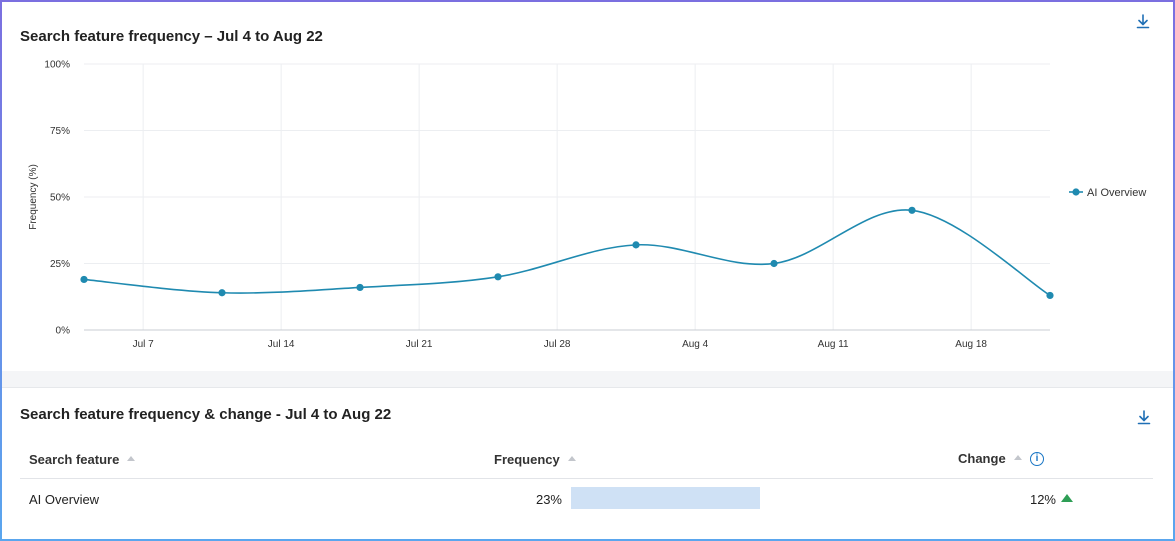  What do you see at coordinates (1037, 459) in the screenshot?
I see `info-icon: i` at bounding box center [1037, 459].